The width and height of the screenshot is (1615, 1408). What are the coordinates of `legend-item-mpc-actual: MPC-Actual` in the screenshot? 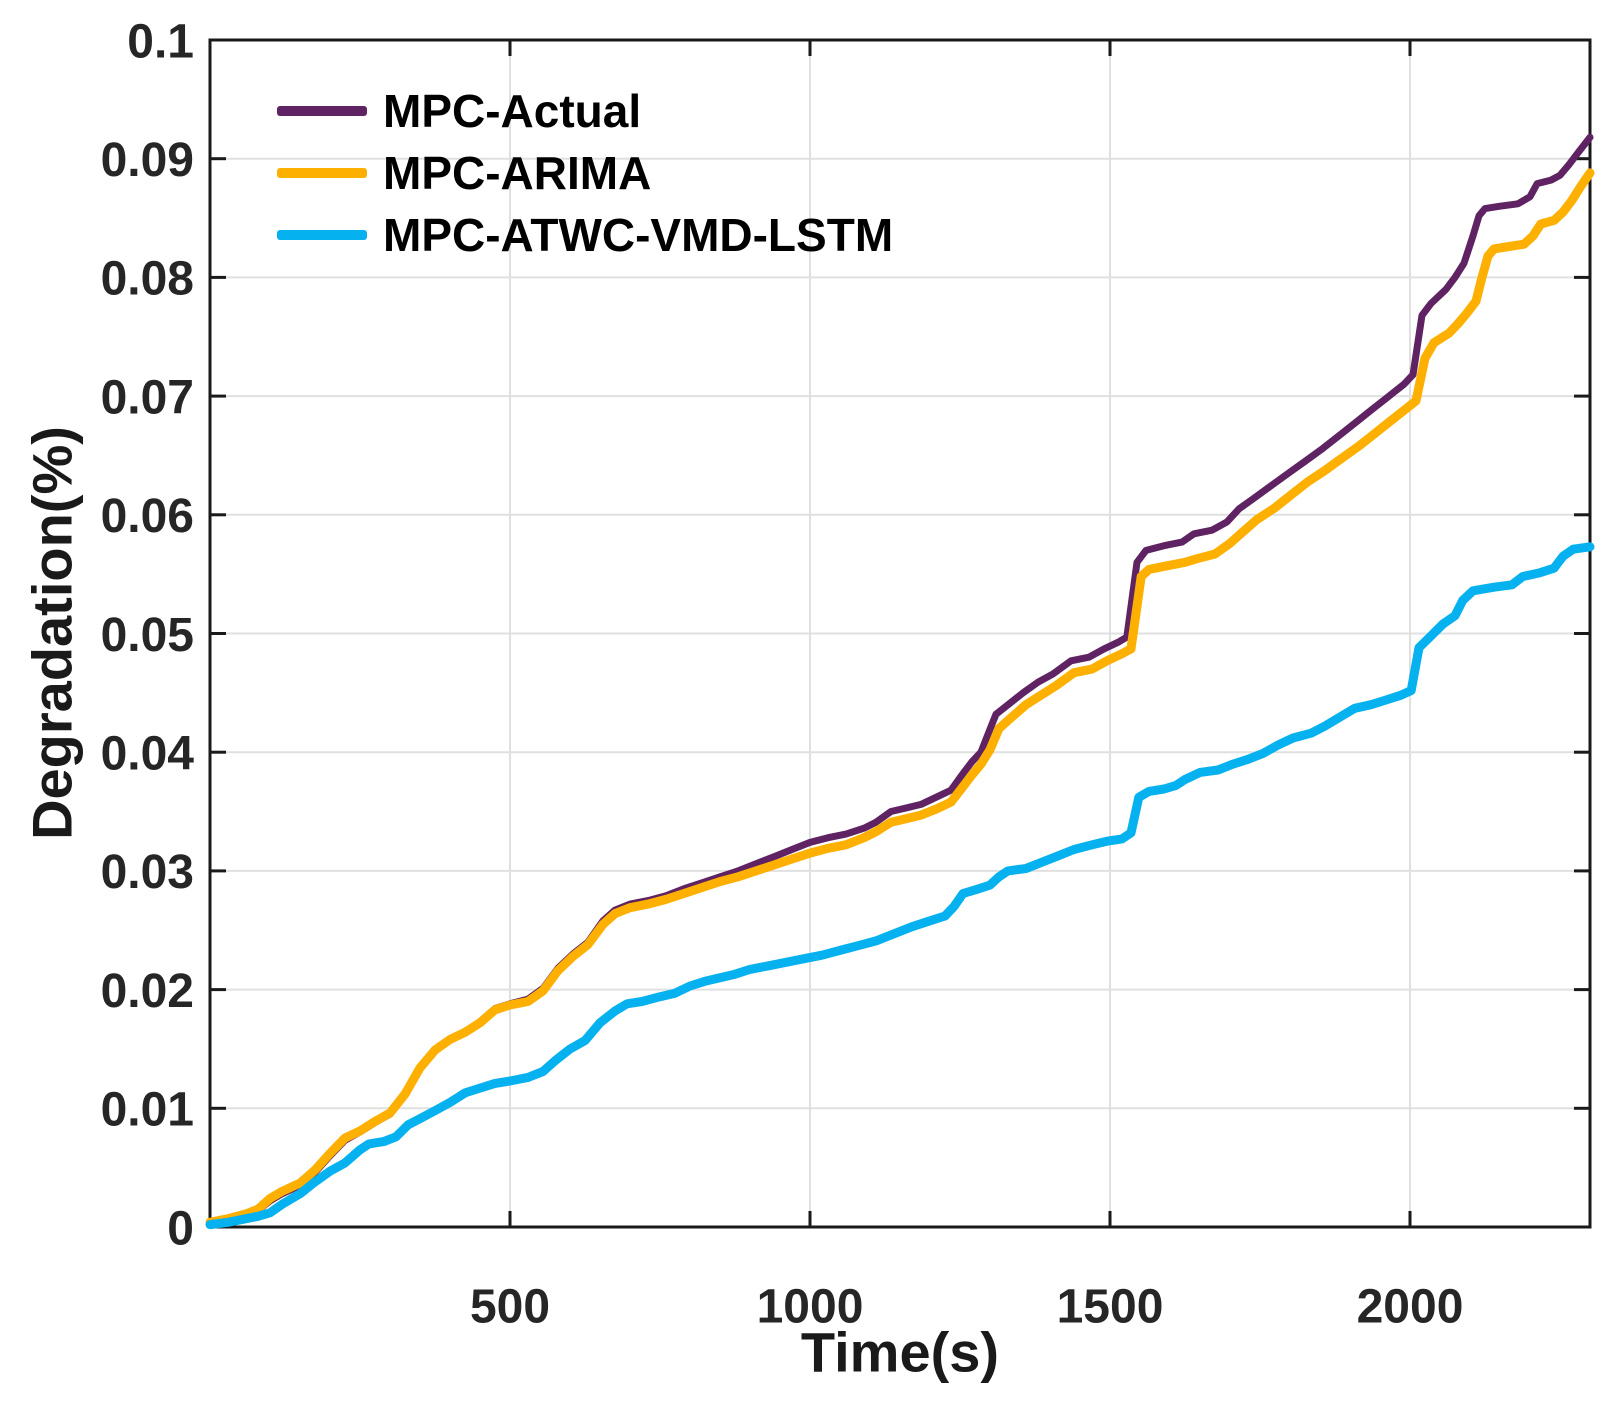 It's located at (585, 111).